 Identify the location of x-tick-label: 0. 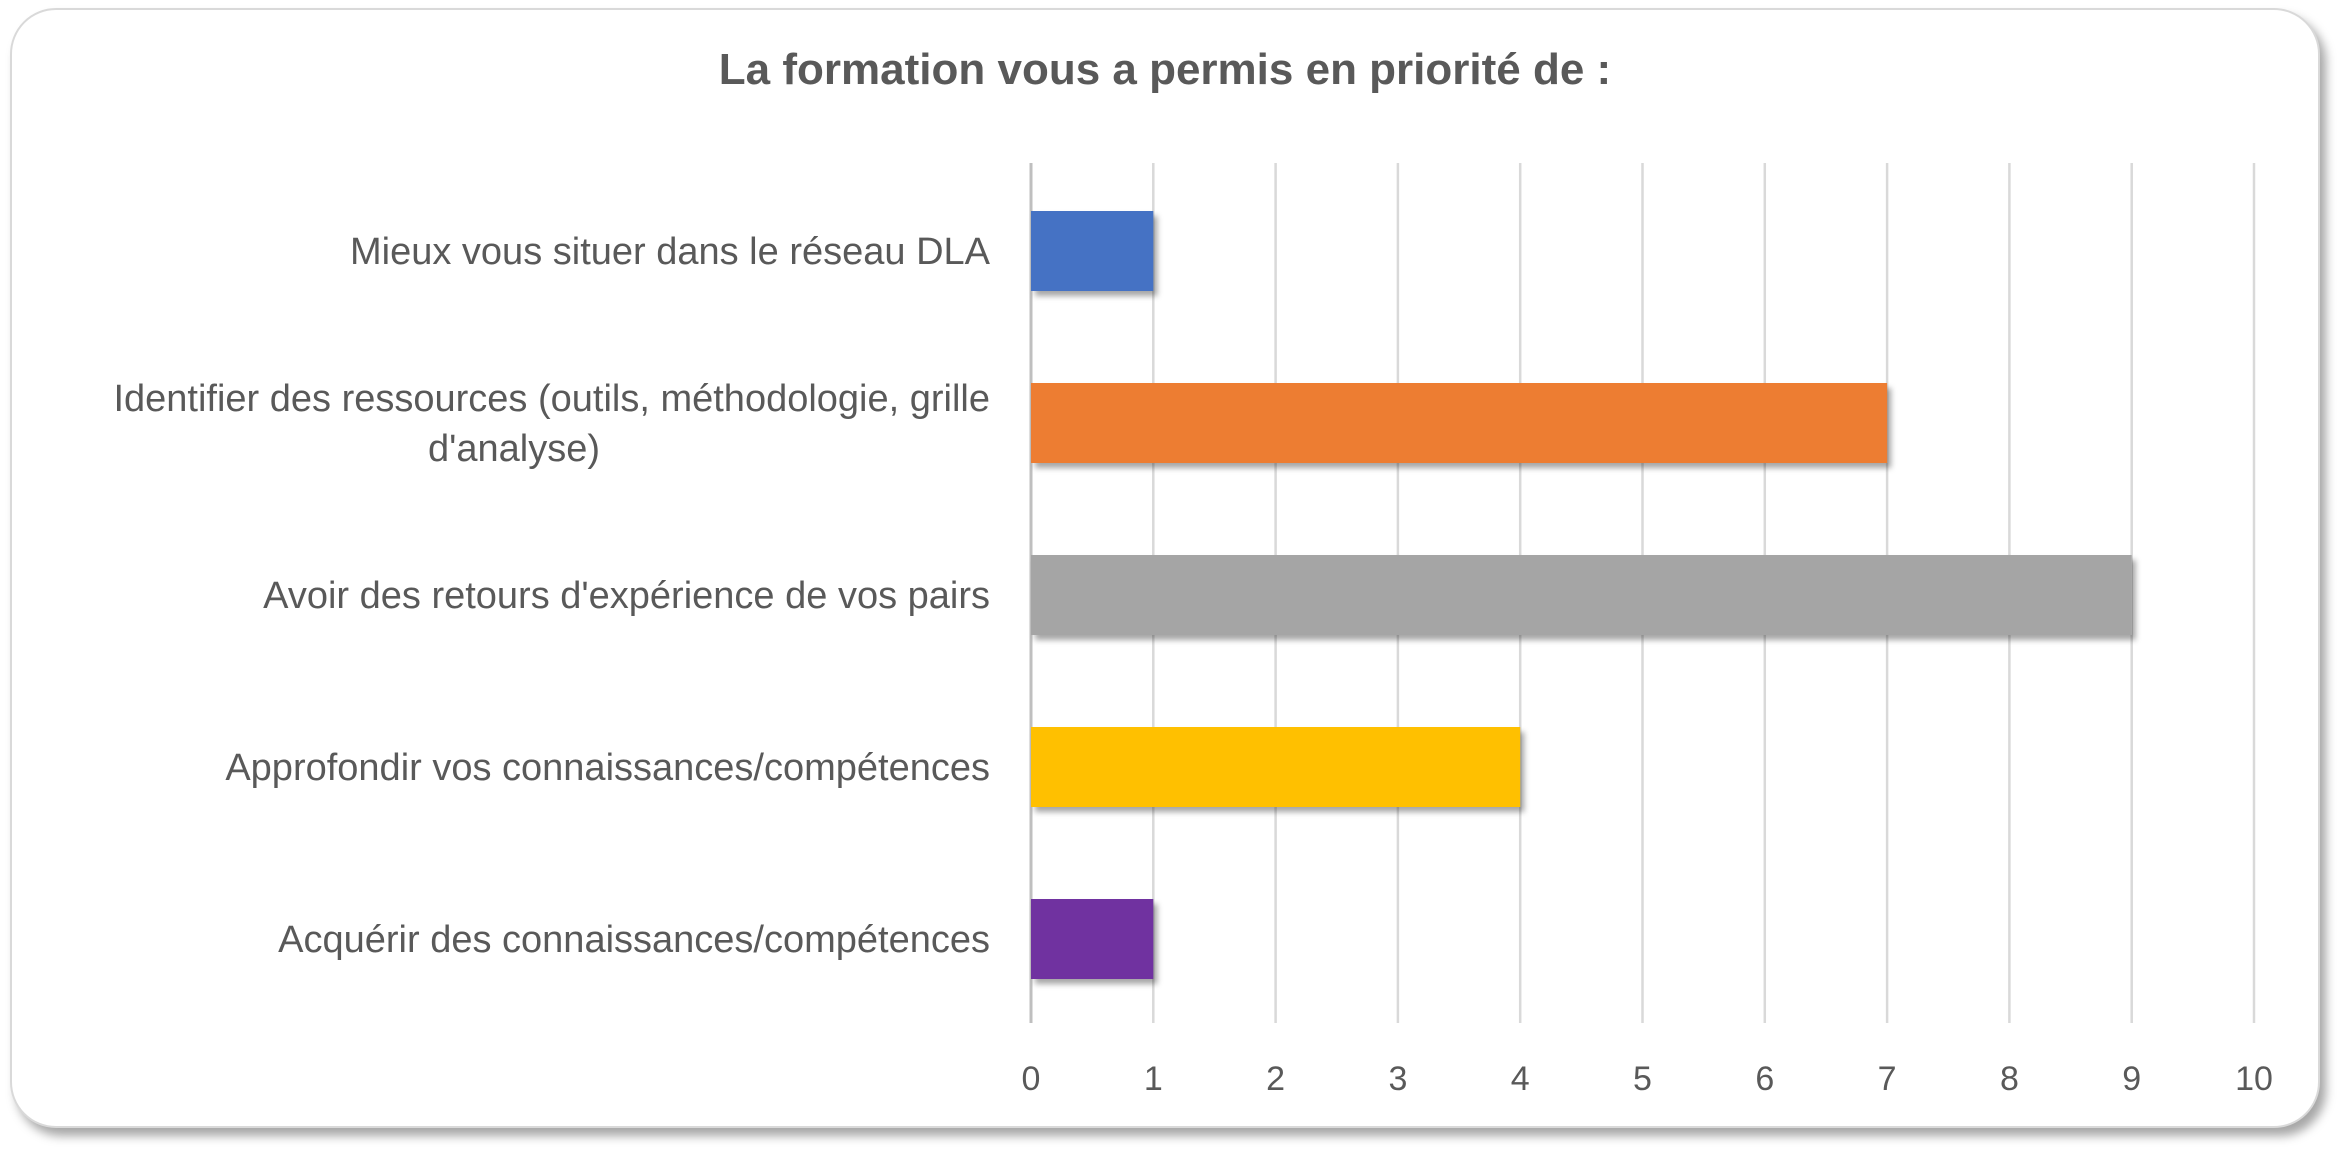
(1031, 1079).